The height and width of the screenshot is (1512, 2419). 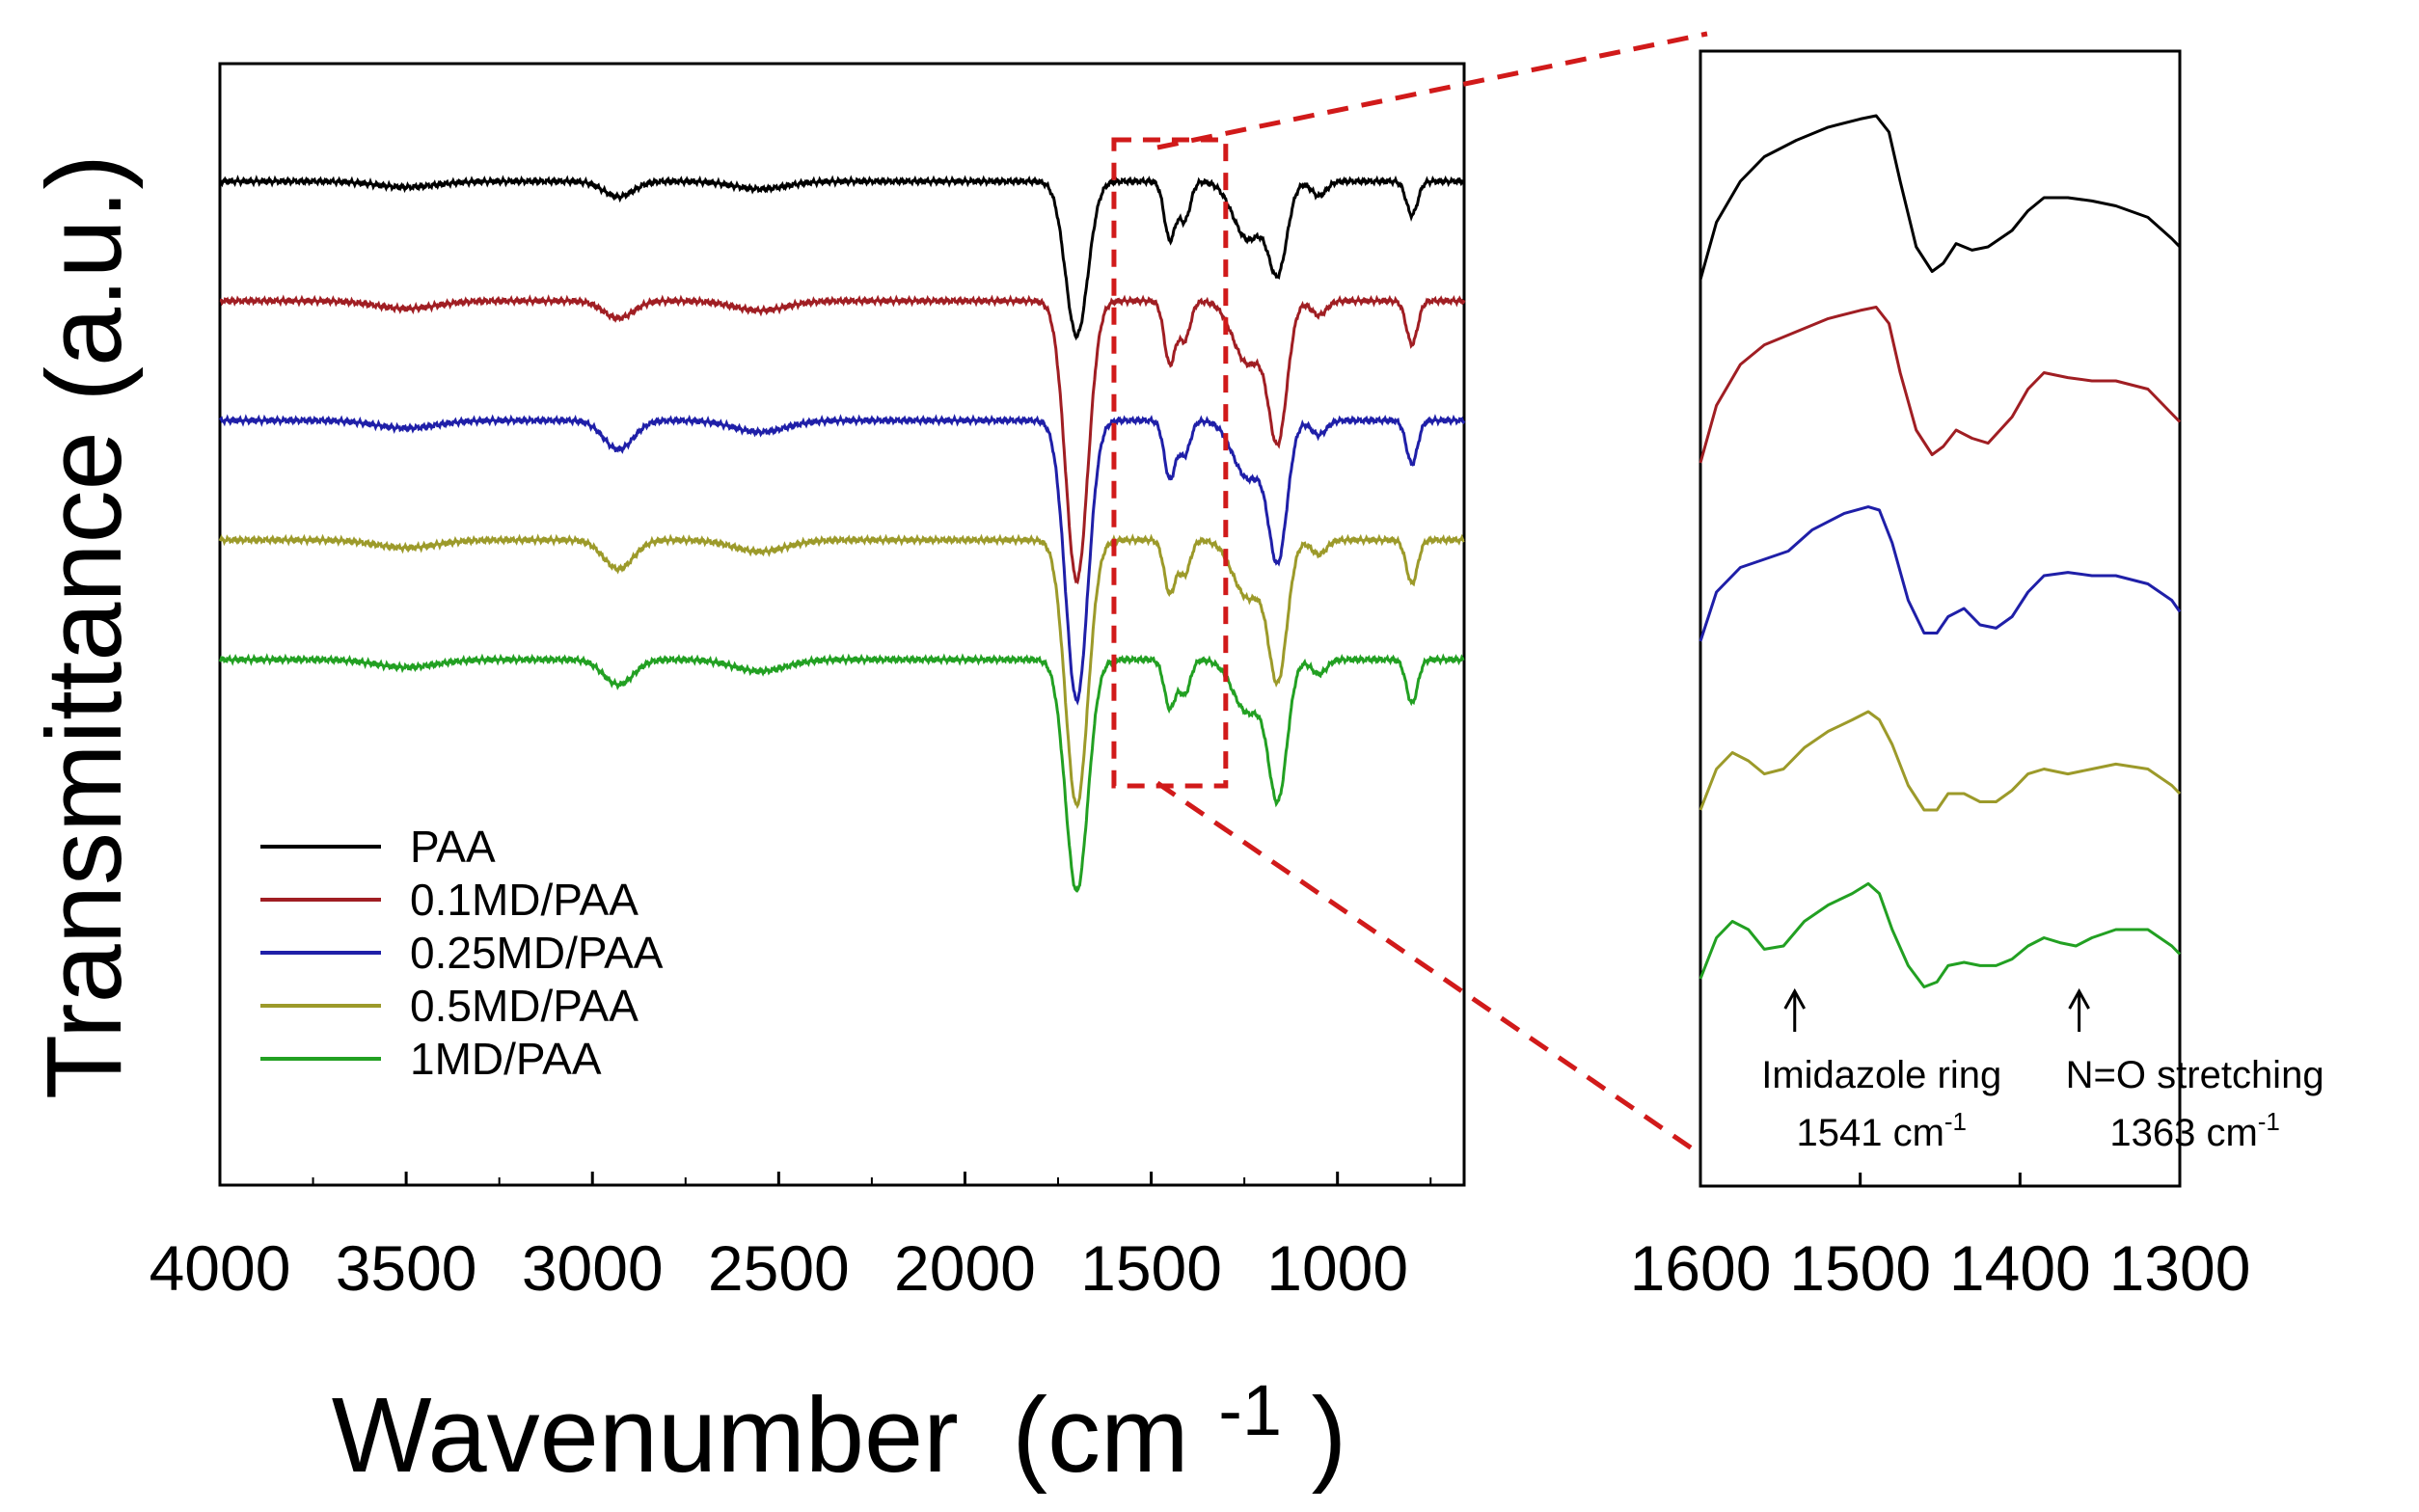 I want to click on legend-label: 0.1MD/PAA, so click(x=524, y=900).